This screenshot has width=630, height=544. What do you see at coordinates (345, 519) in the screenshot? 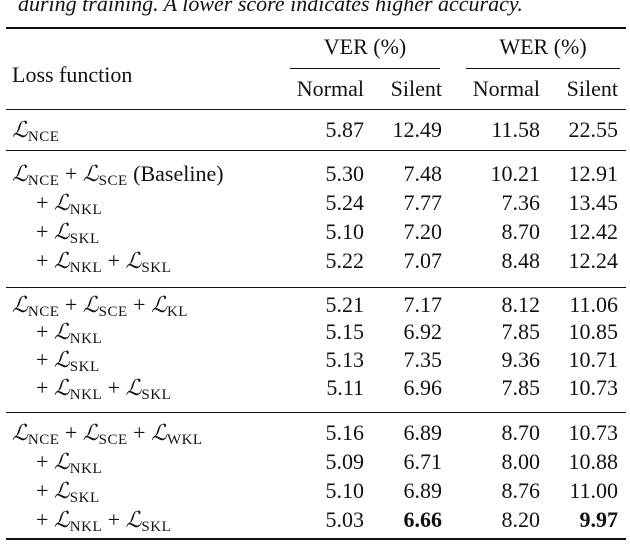
I see `cell-12-ver-normal: 5.03` at bounding box center [345, 519].